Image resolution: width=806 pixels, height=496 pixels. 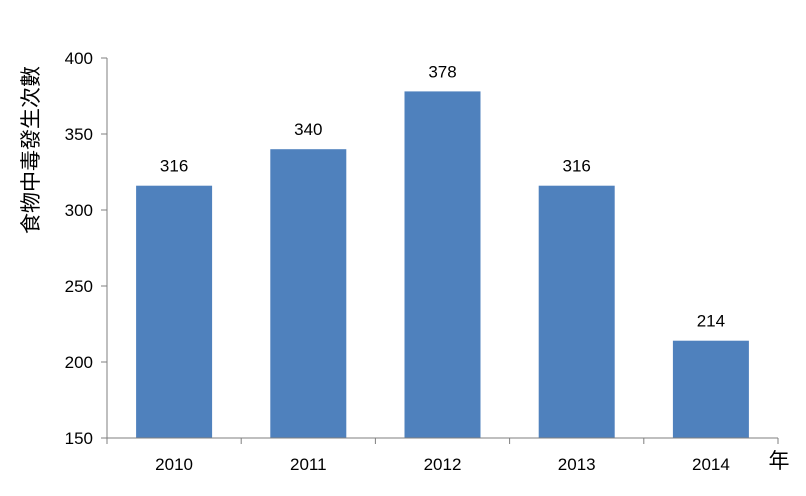 What do you see at coordinates (308, 293) in the screenshot?
I see `bar-2011` at bounding box center [308, 293].